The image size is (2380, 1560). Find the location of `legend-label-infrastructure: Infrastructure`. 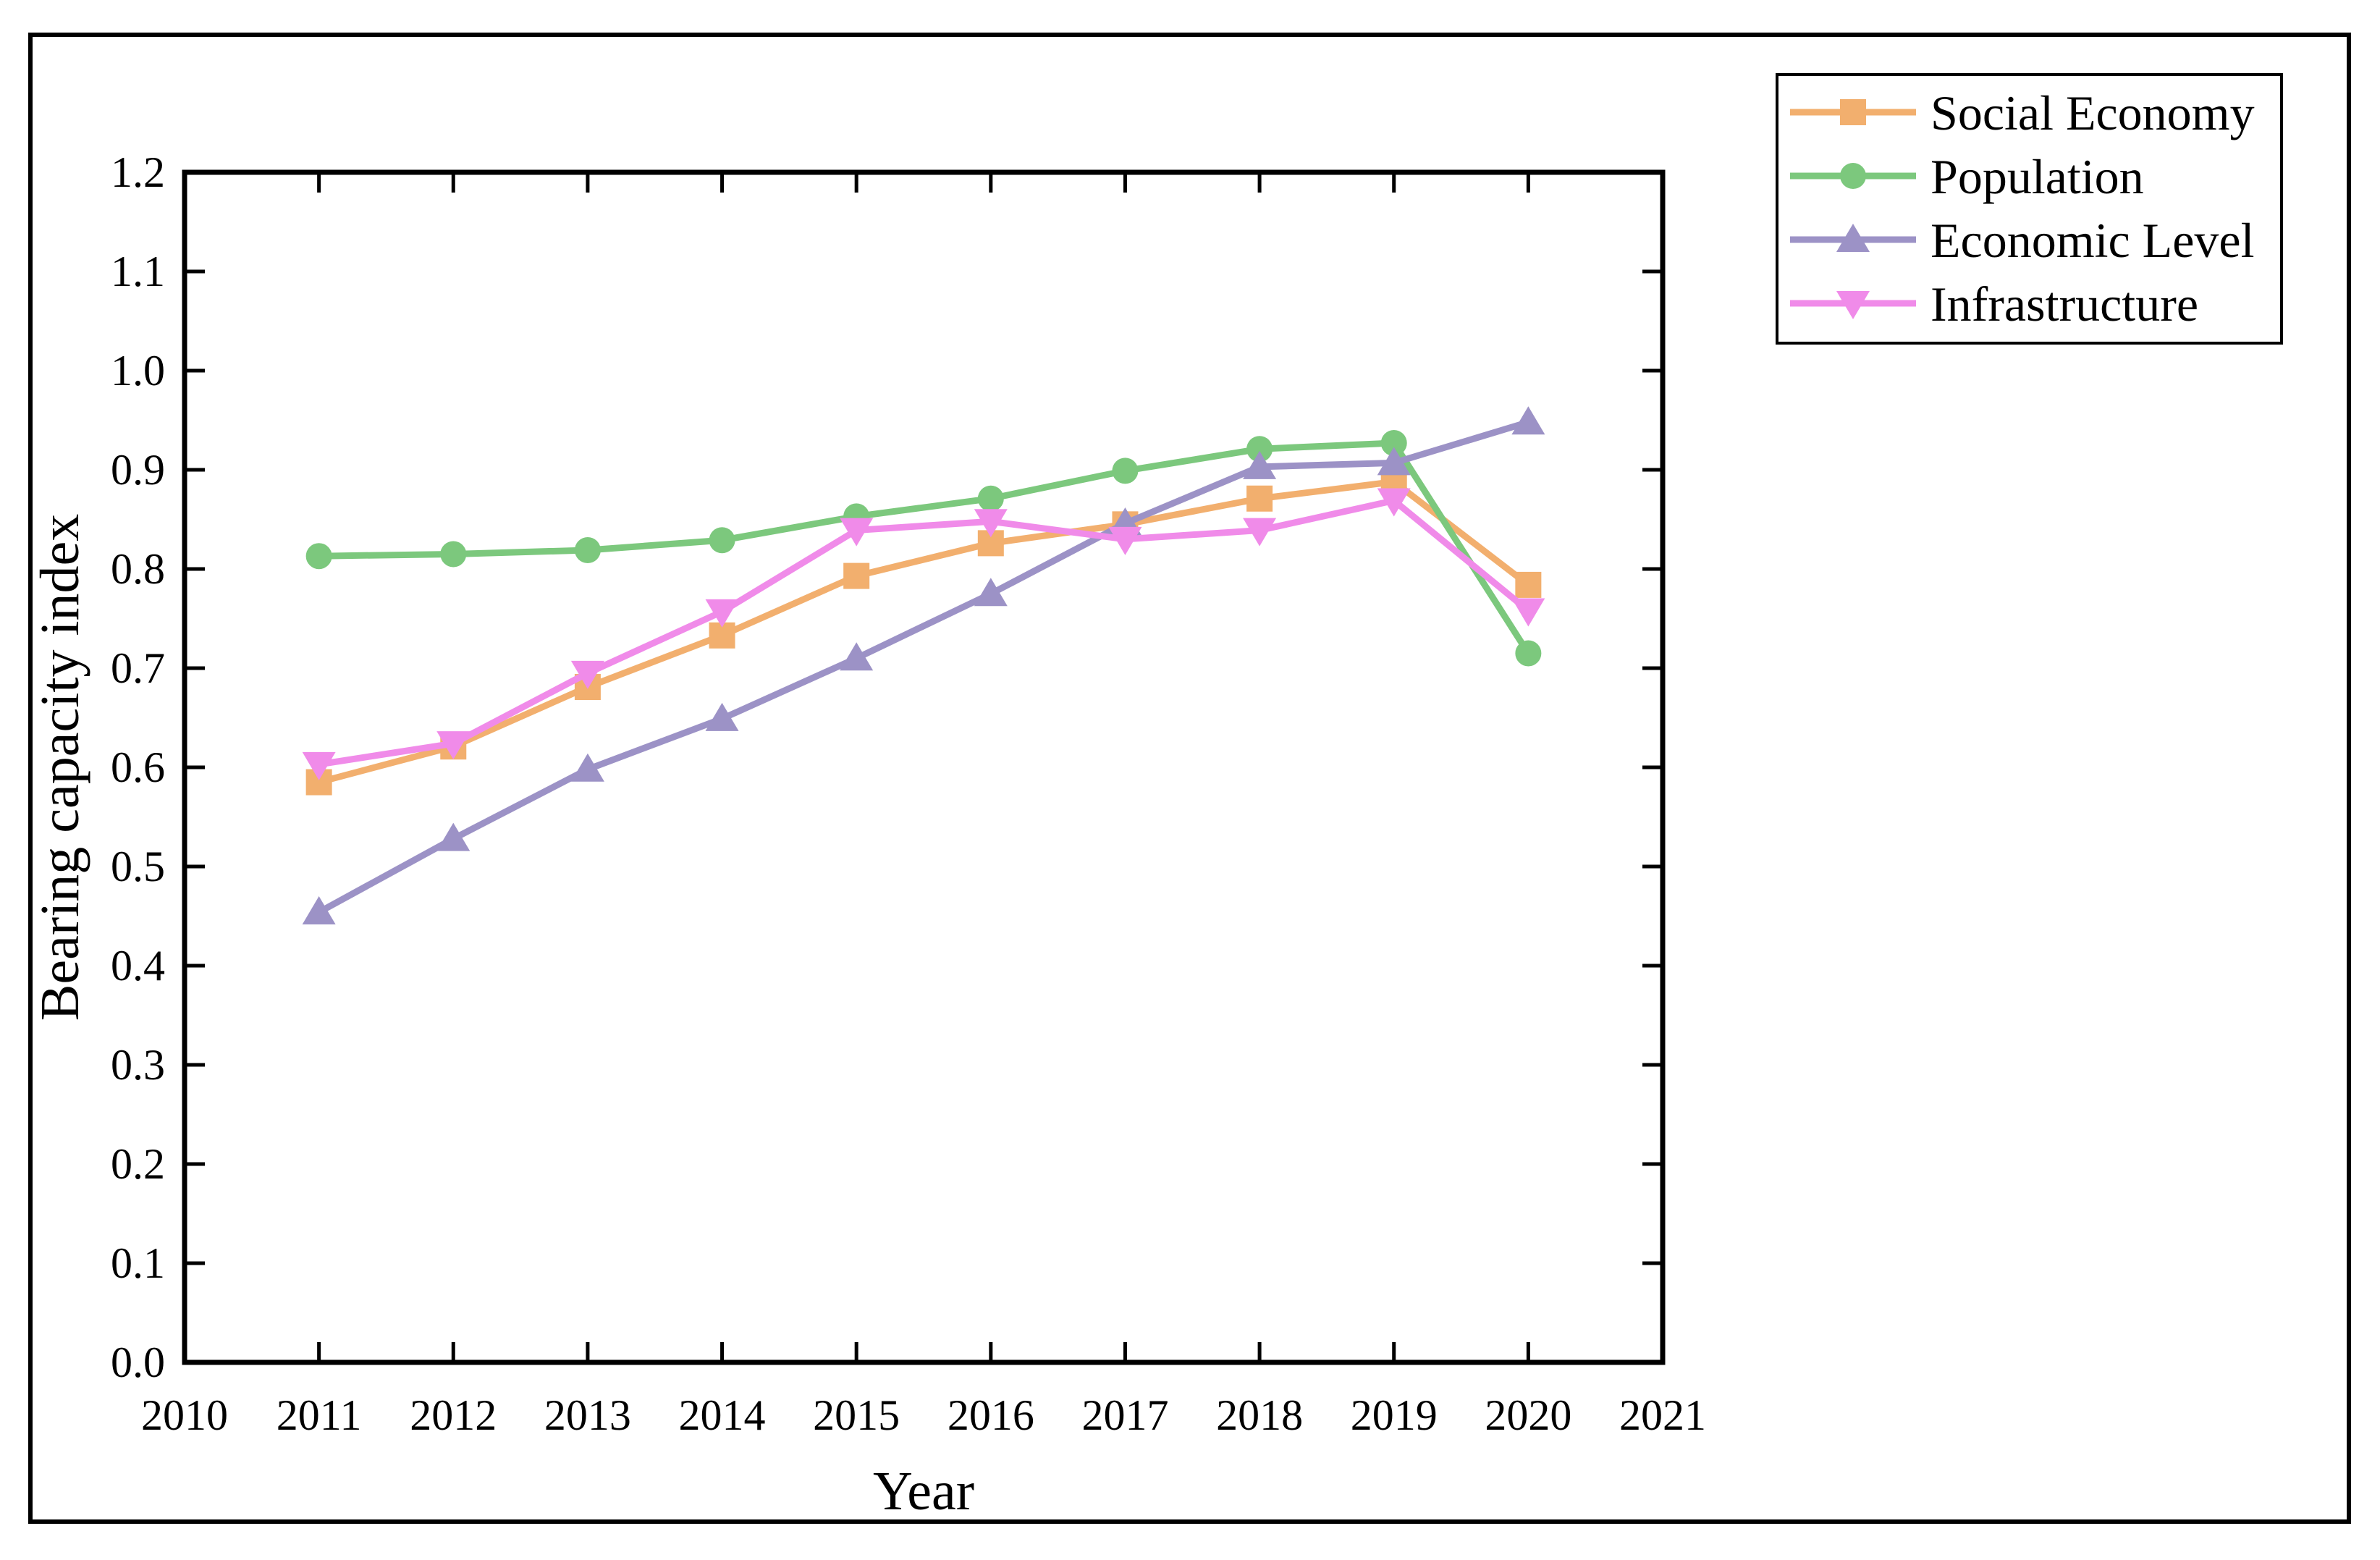

legend-label-infrastructure: Infrastructure is located at coordinates (2064, 304).